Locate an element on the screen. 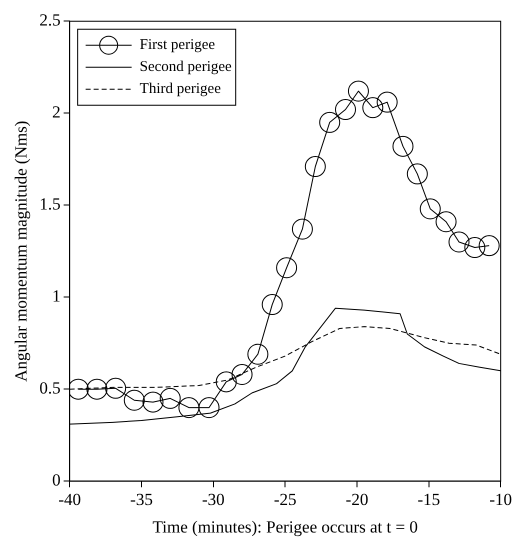 The image size is (523, 550). legend-label: Second perigee is located at coordinates (186, 67).